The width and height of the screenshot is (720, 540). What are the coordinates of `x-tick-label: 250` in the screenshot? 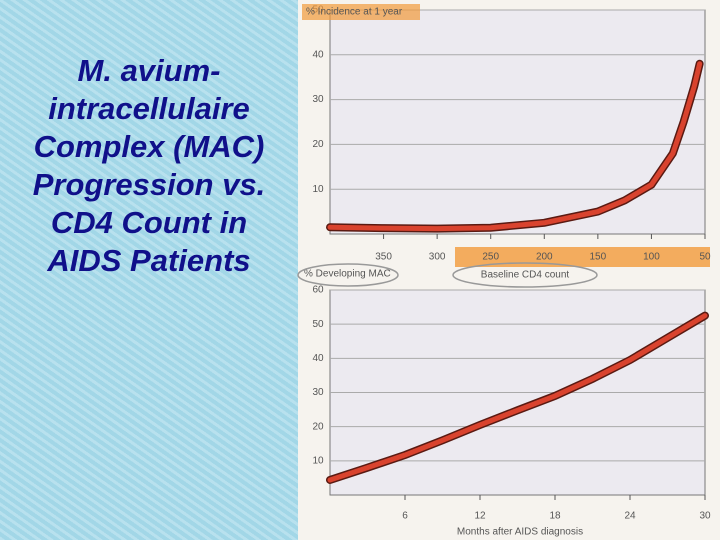 It's located at (490, 257).